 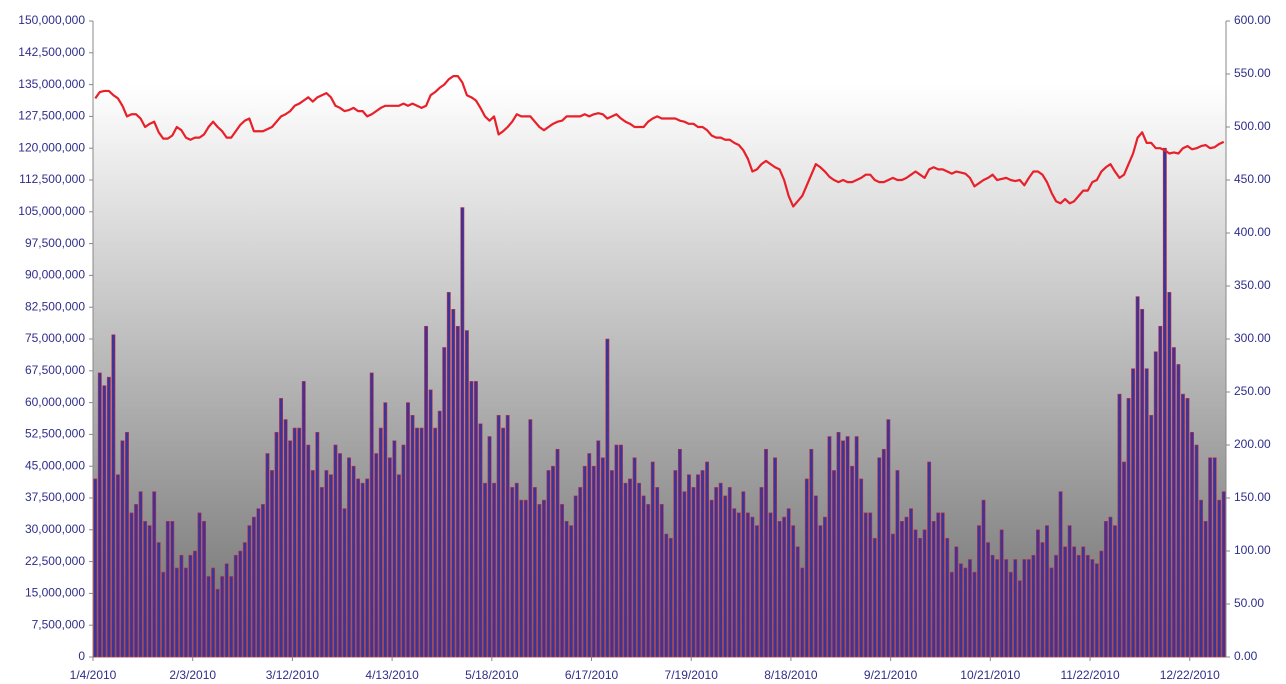 What do you see at coordinates (55, 402) in the screenshot?
I see `y-tick-label: 60,000,000` at bounding box center [55, 402].